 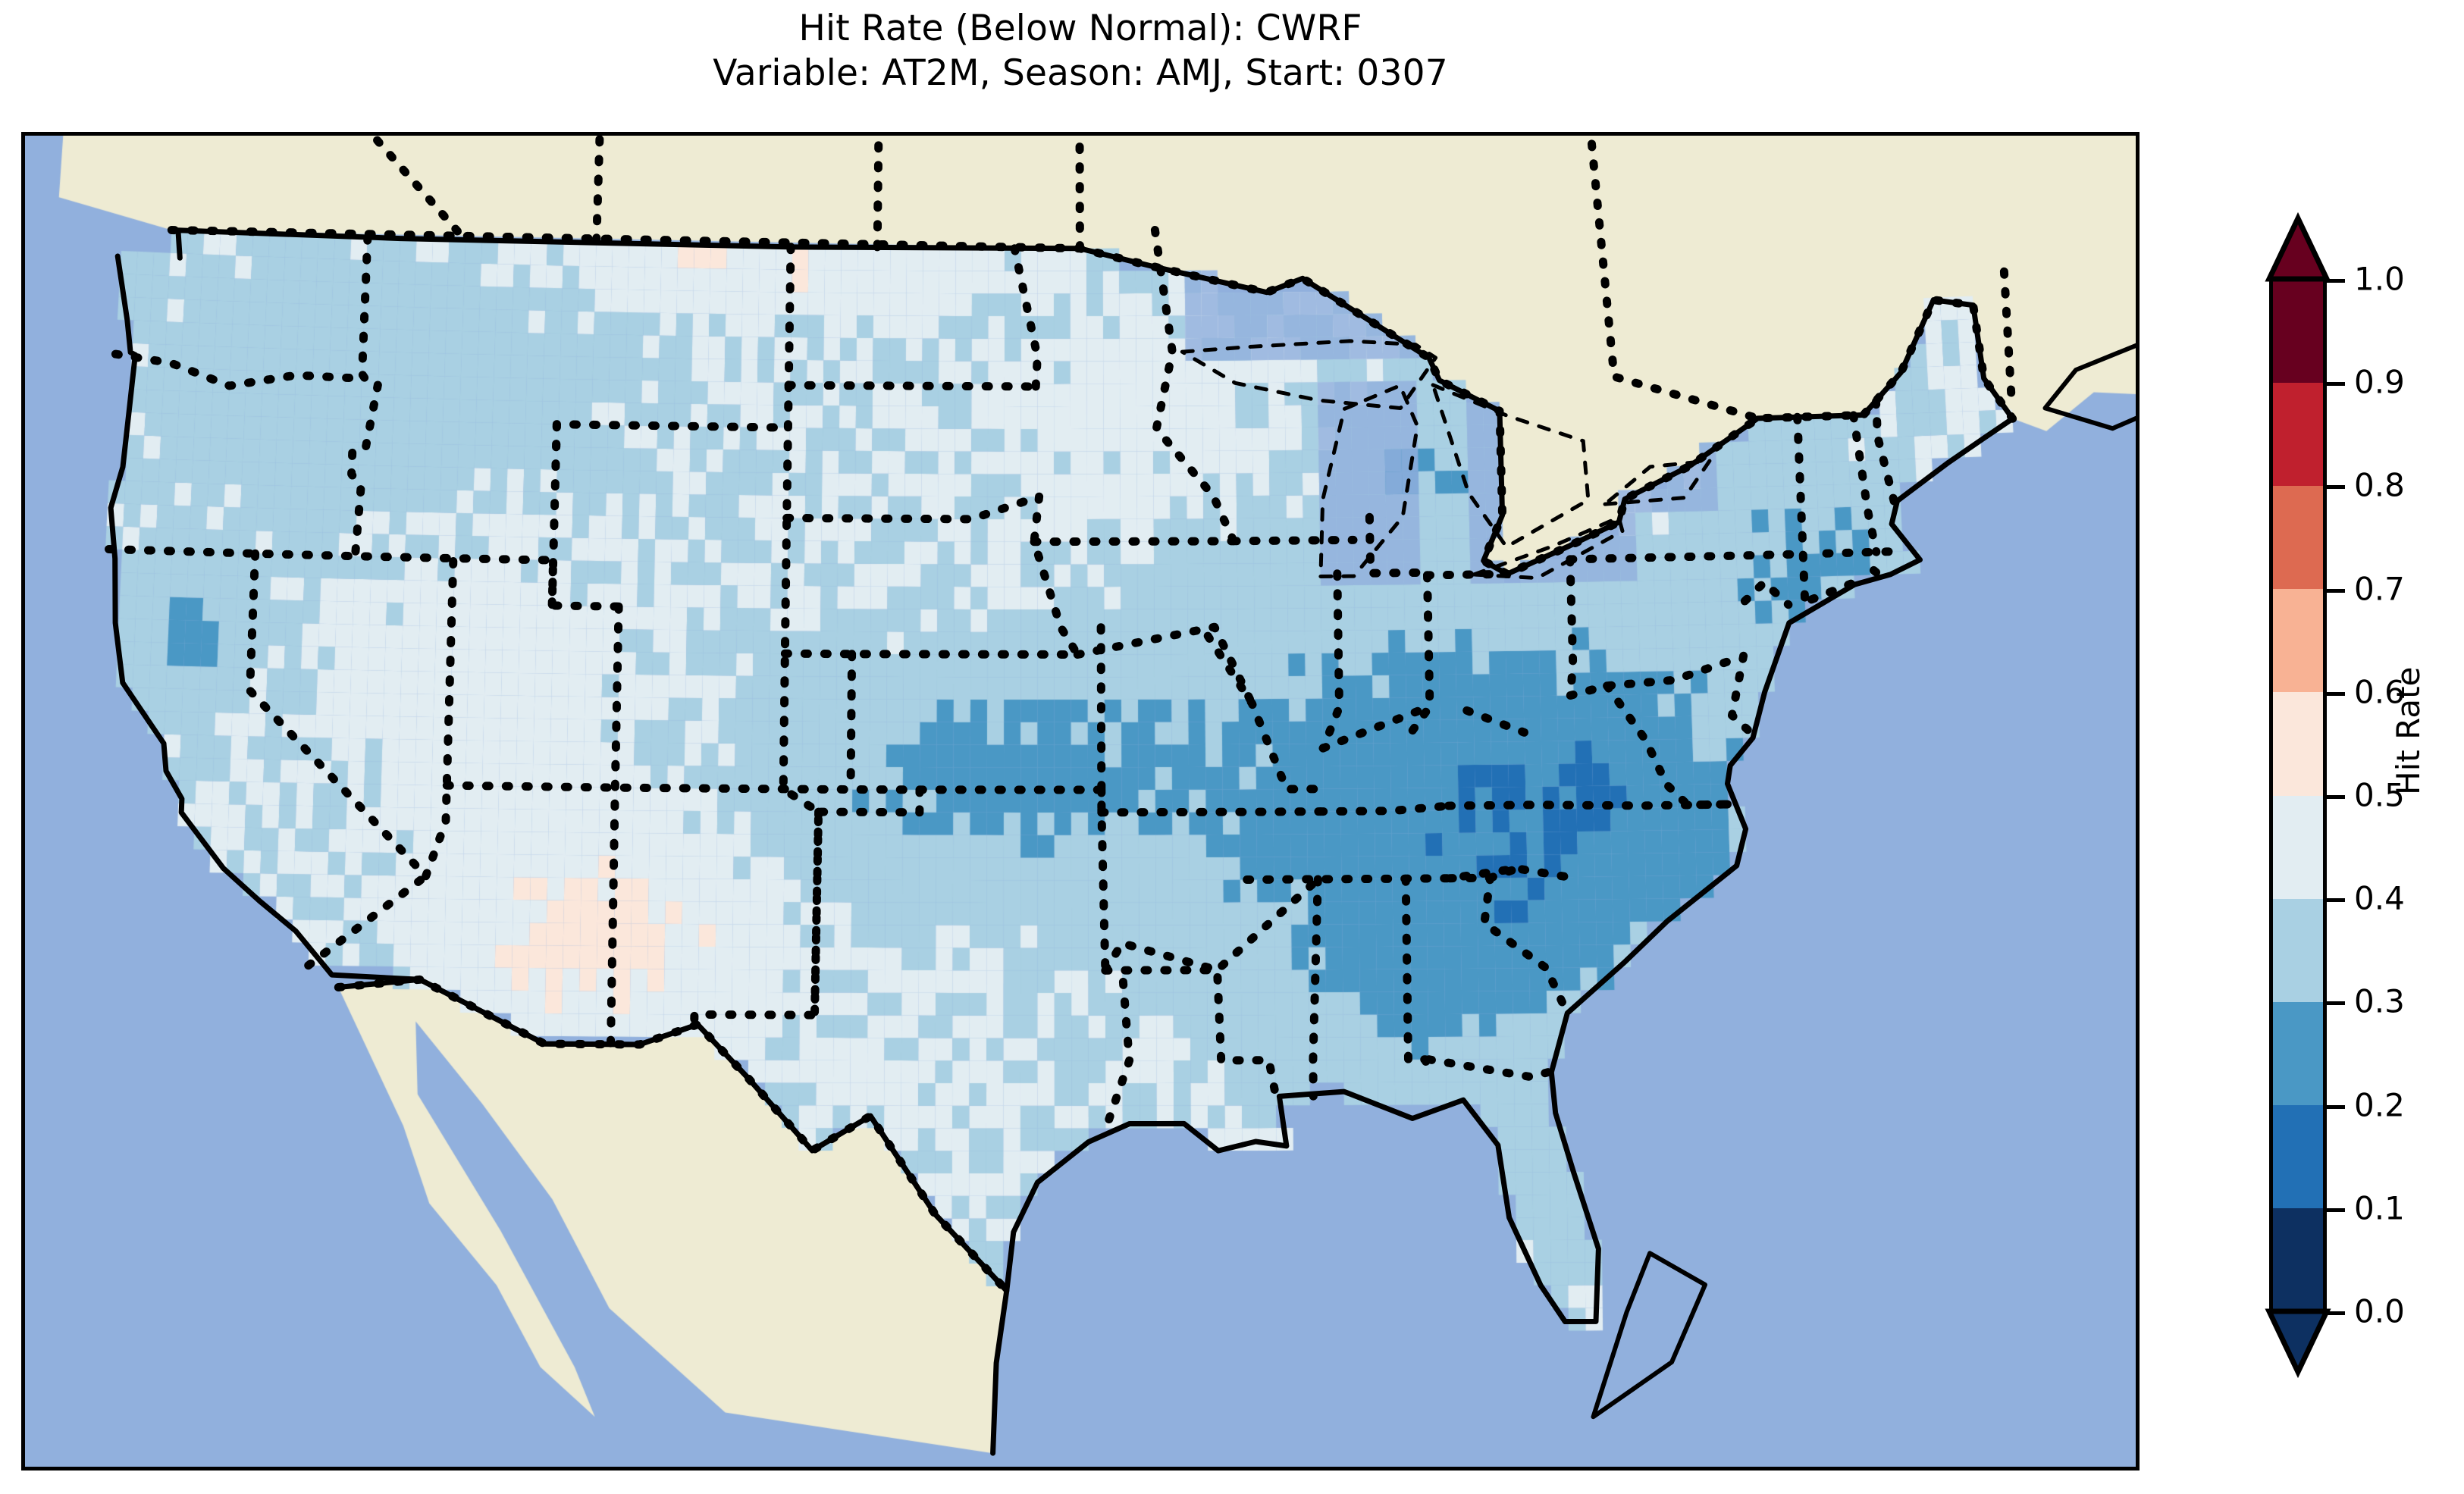 What do you see at coordinates (2336, 590) in the screenshot?
I see `colorbar-tick-0.7` at bounding box center [2336, 590].